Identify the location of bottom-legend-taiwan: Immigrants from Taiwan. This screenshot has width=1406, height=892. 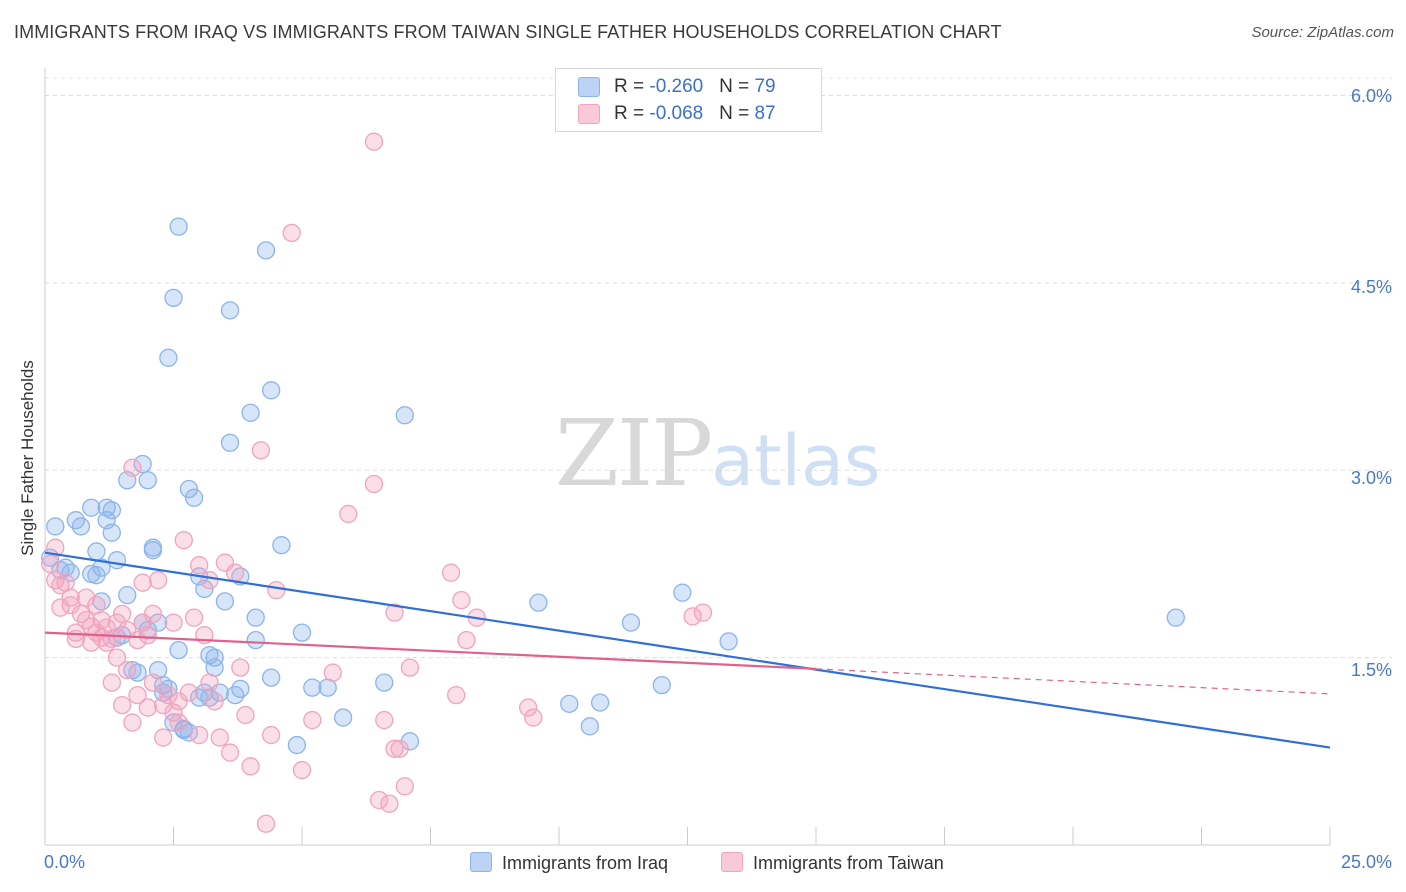
(832, 863).